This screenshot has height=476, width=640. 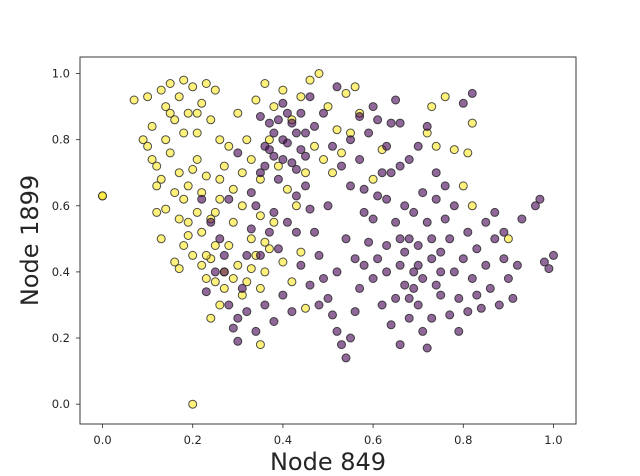 I want to click on x-tick-label: 0.2, so click(x=193, y=440).